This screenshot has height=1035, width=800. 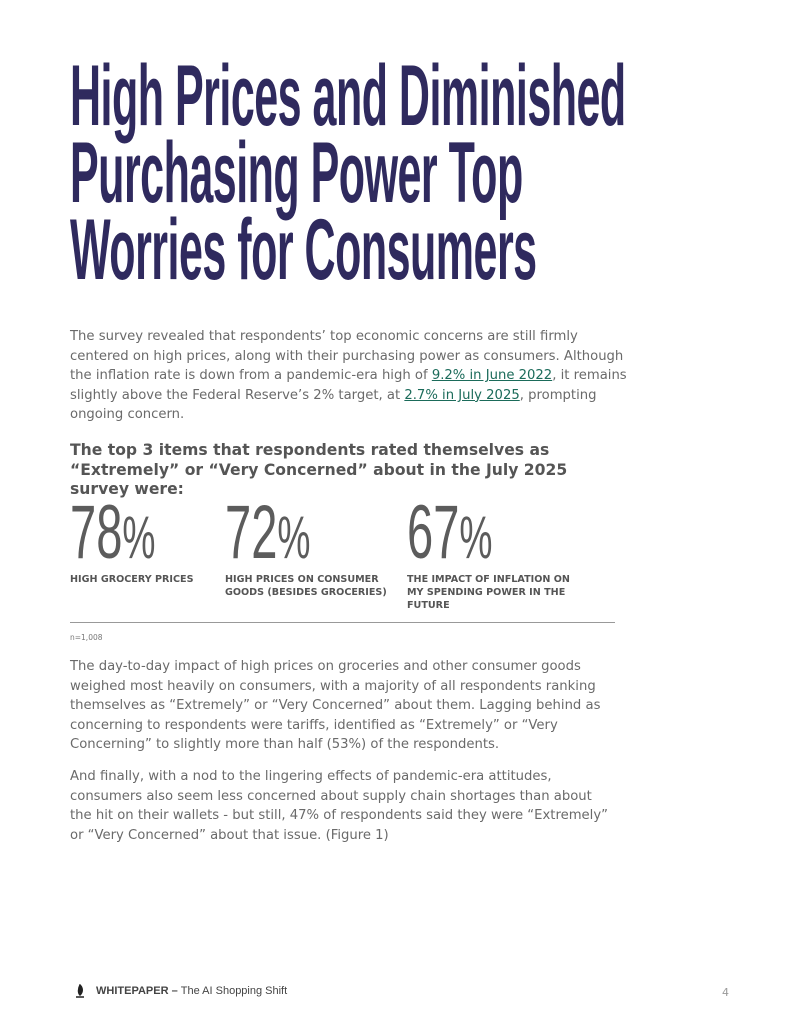 What do you see at coordinates (433, 532) in the screenshot?
I see `stat-value: 67` at bounding box center [433, 532].